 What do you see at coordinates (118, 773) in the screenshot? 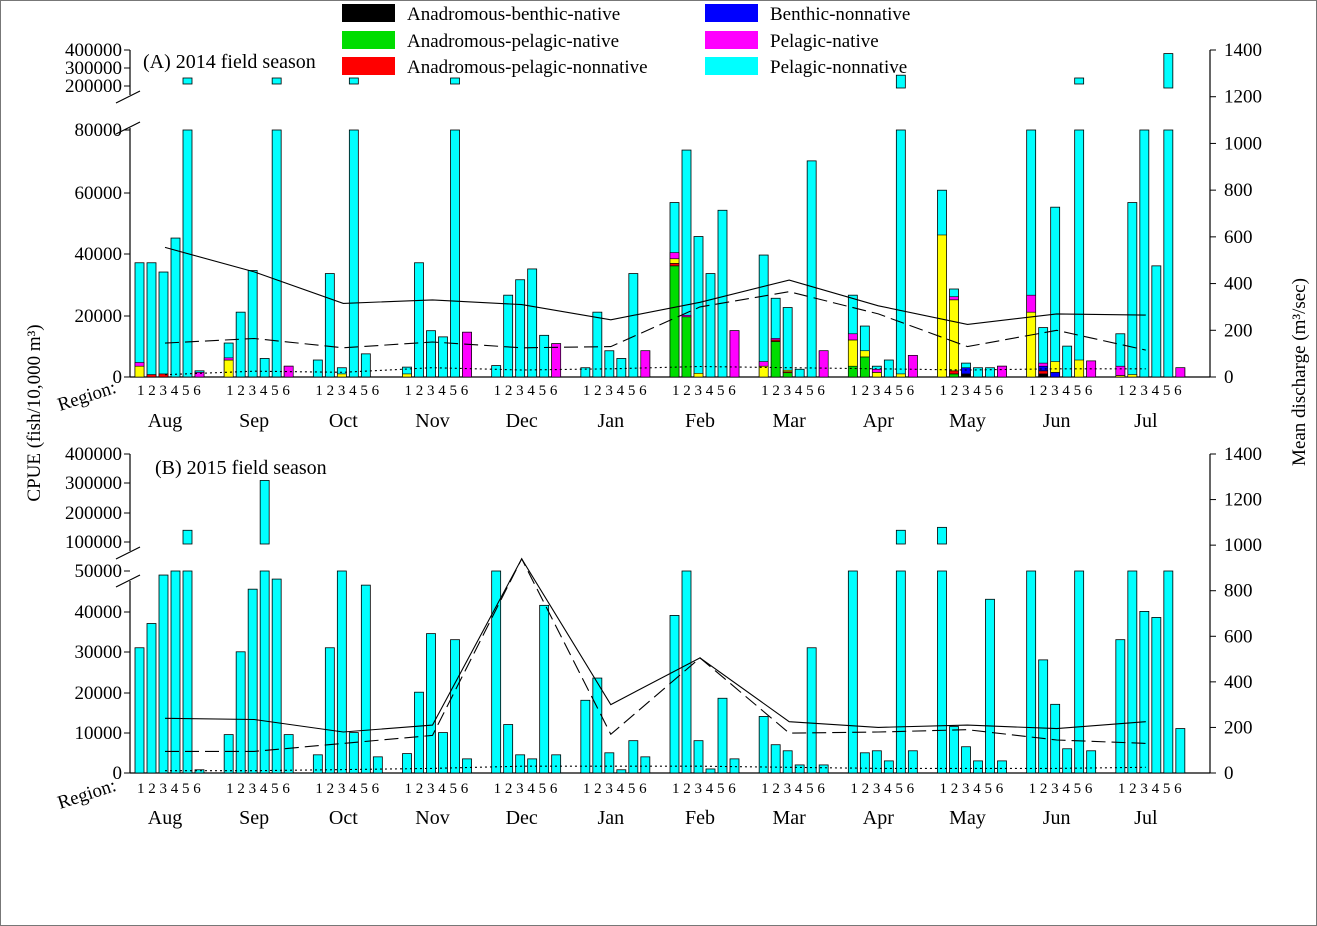
I see `y-tick-label: 0` at bounding box center [118, 773].